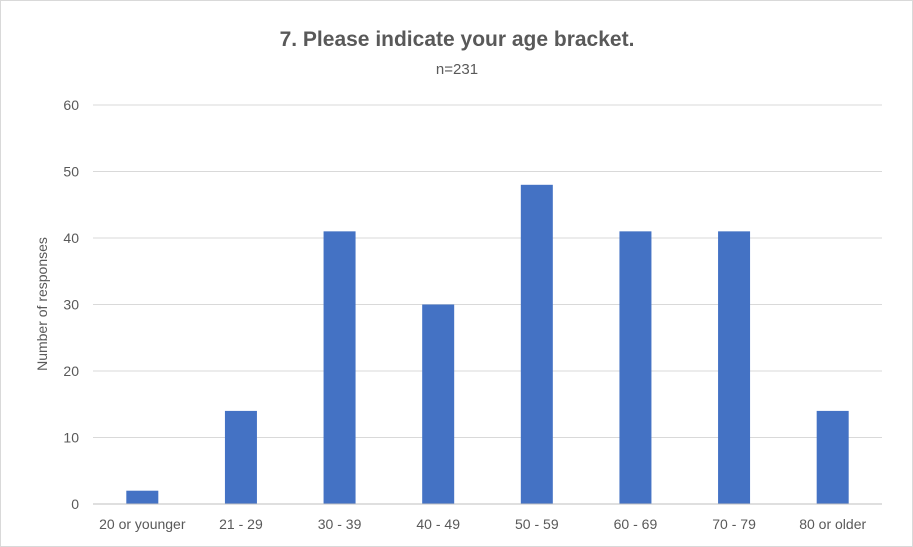  I want to click on x-tick-label: 80 or older, so click(832, 524).